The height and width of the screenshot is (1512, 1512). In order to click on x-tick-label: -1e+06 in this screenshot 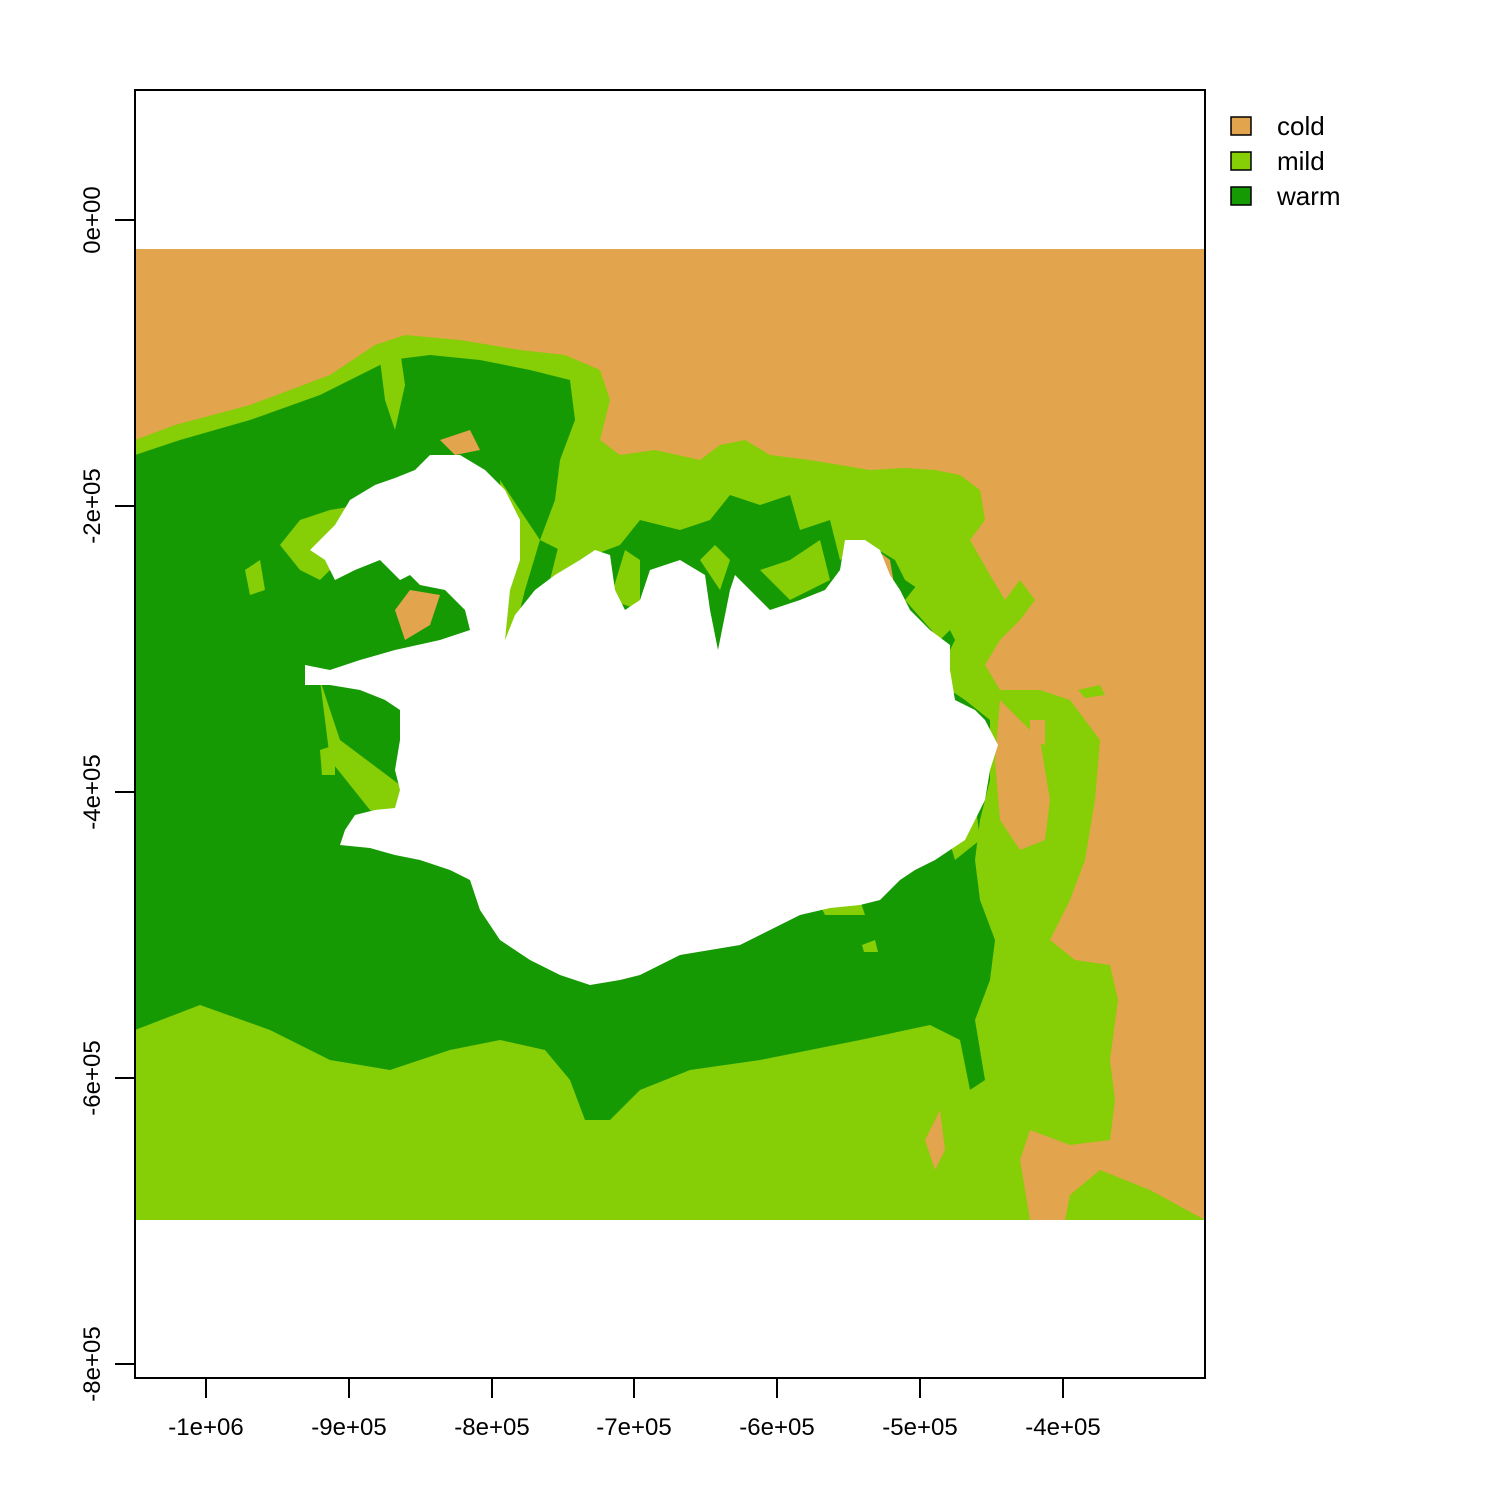, I will do `click(205, 1427)`.